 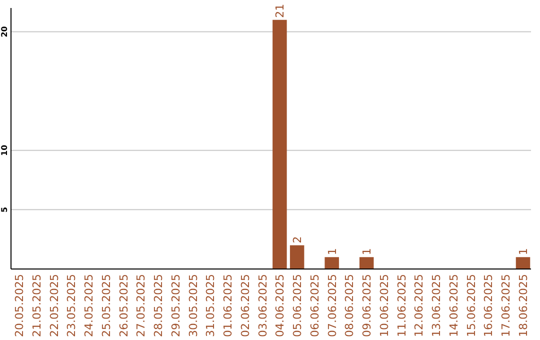 What do you see at coordinates (4, 150) in the screenshot?
I see `y-tick-label: 10` at bounding box center [4, 150].